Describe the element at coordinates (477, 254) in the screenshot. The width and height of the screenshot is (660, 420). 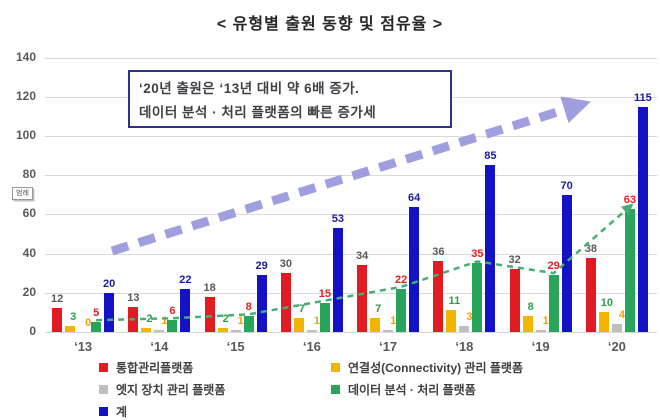
I see `bar-value-label: 35` at that location.